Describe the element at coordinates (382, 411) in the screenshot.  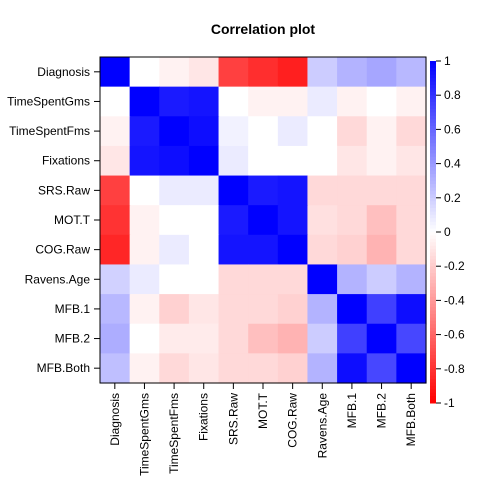
I see `x-tick-label: MFB.2` at that location.